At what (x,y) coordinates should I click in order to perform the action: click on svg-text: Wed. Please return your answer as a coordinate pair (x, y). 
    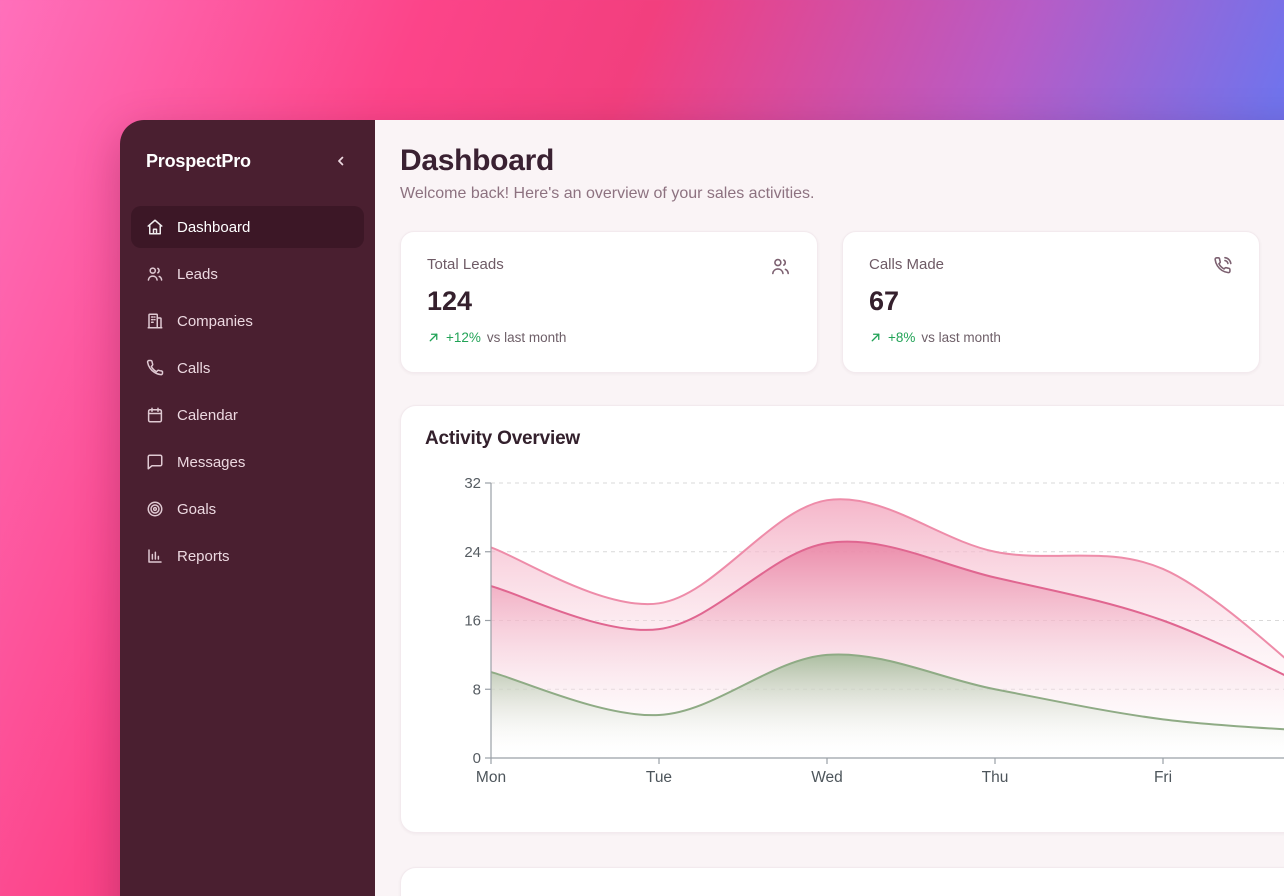
    Looking at the image, I should click on (827, 777).